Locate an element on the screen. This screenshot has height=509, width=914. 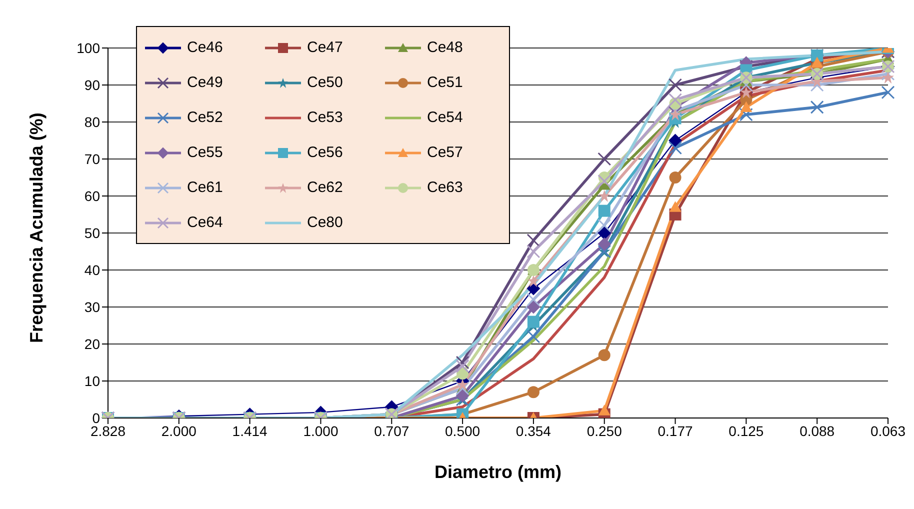
x-tick-label: 1.414 is located at coordinates (250, 430).